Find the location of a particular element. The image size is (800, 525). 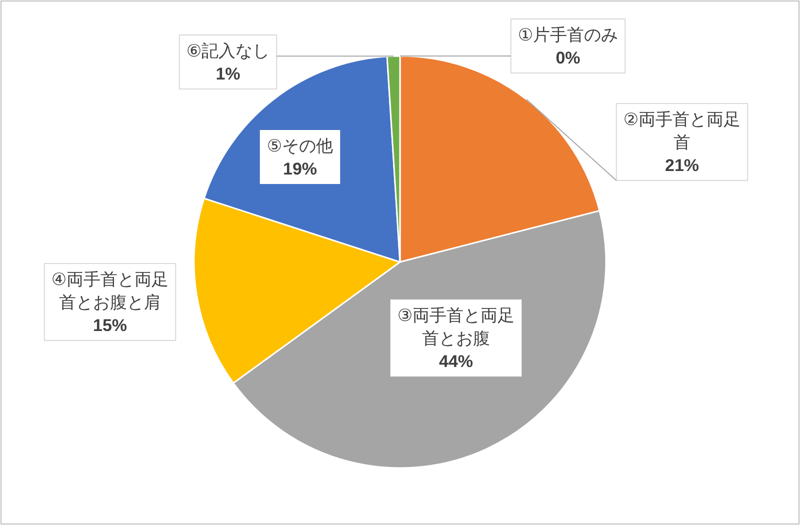

data-label: 19% is located at coordinates (300, 169).